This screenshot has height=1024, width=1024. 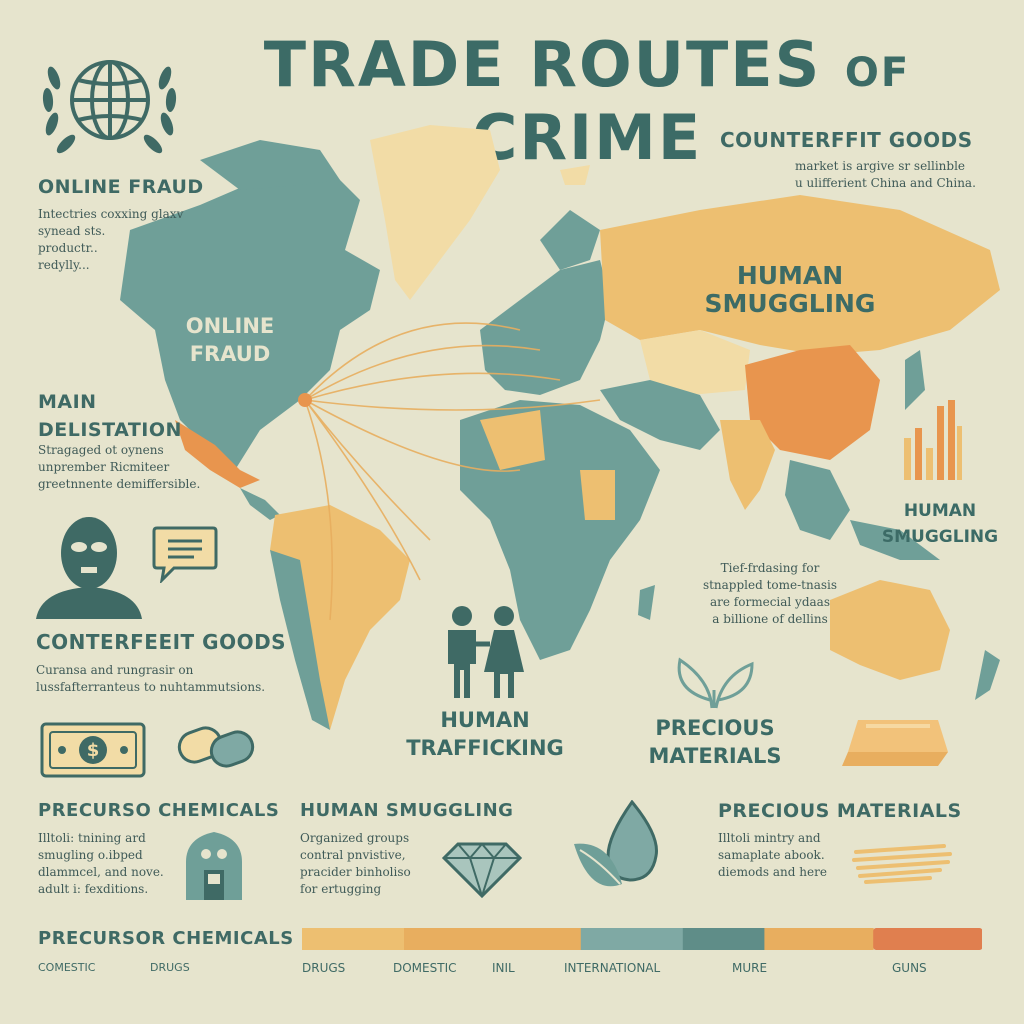 I want to click on paint-stroke-icon, so click(x=902, y=864).